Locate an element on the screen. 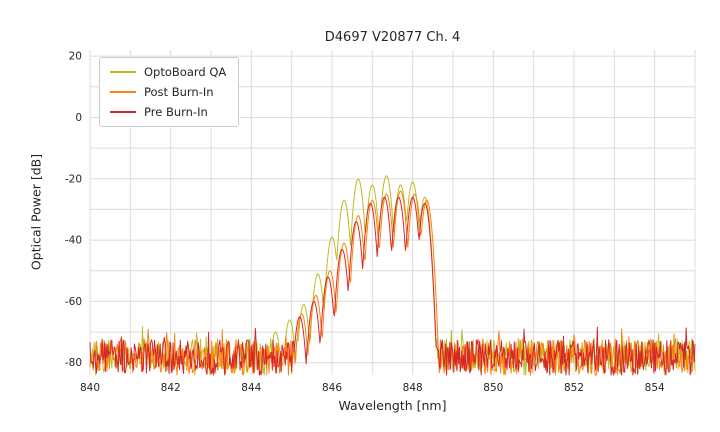 The image size is (720, 432). legend: OptoBoard QA Post Burn-In Pre Burn-In is located at coordinates (169, 92).